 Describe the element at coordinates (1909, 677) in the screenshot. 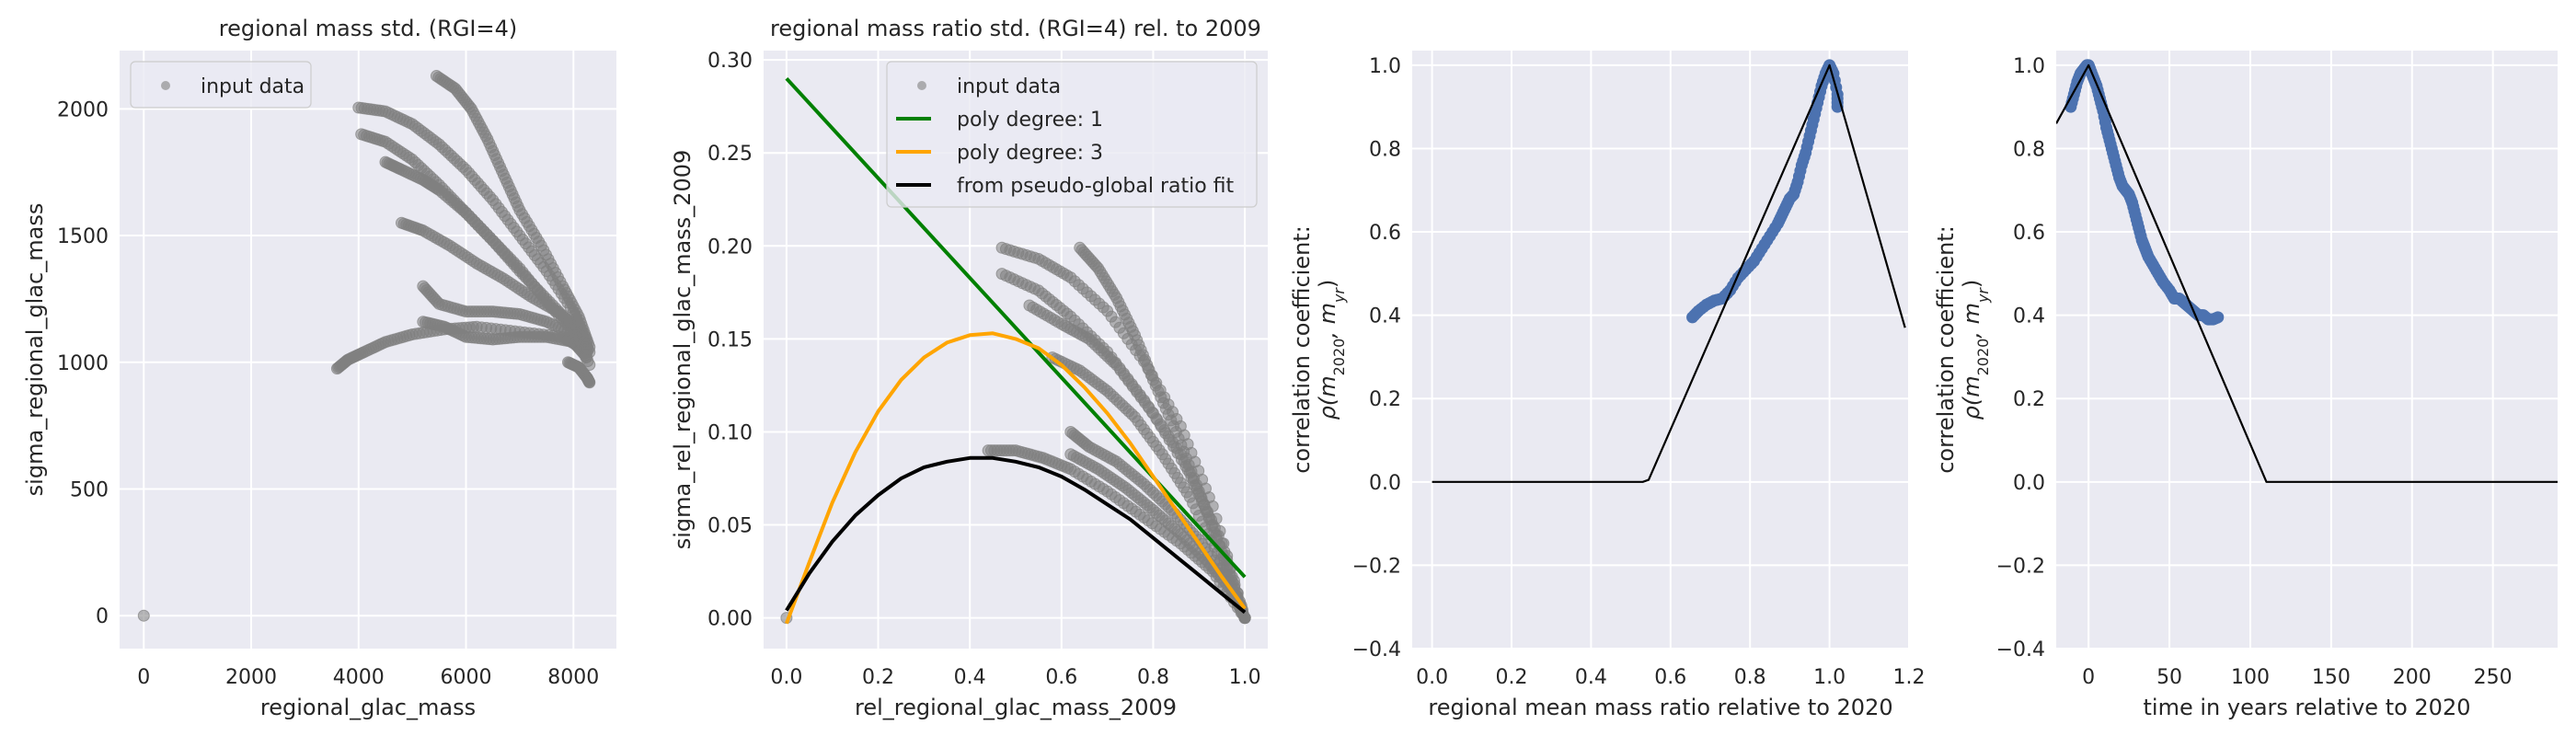

I see `x-tick-label: 1.2` at that location.